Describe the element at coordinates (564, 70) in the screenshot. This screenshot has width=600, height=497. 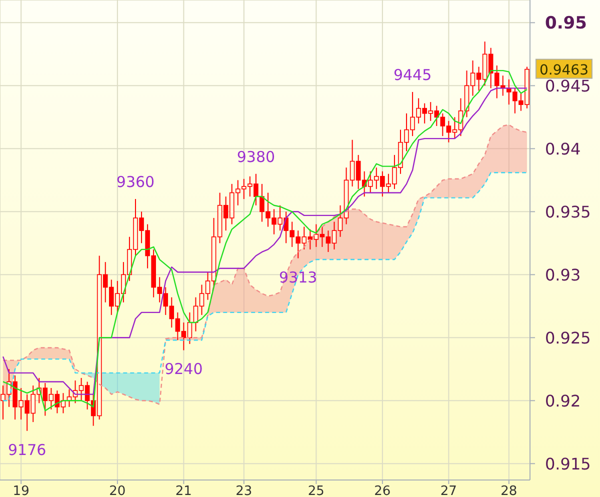
I see `text: 0.9463` at that location.